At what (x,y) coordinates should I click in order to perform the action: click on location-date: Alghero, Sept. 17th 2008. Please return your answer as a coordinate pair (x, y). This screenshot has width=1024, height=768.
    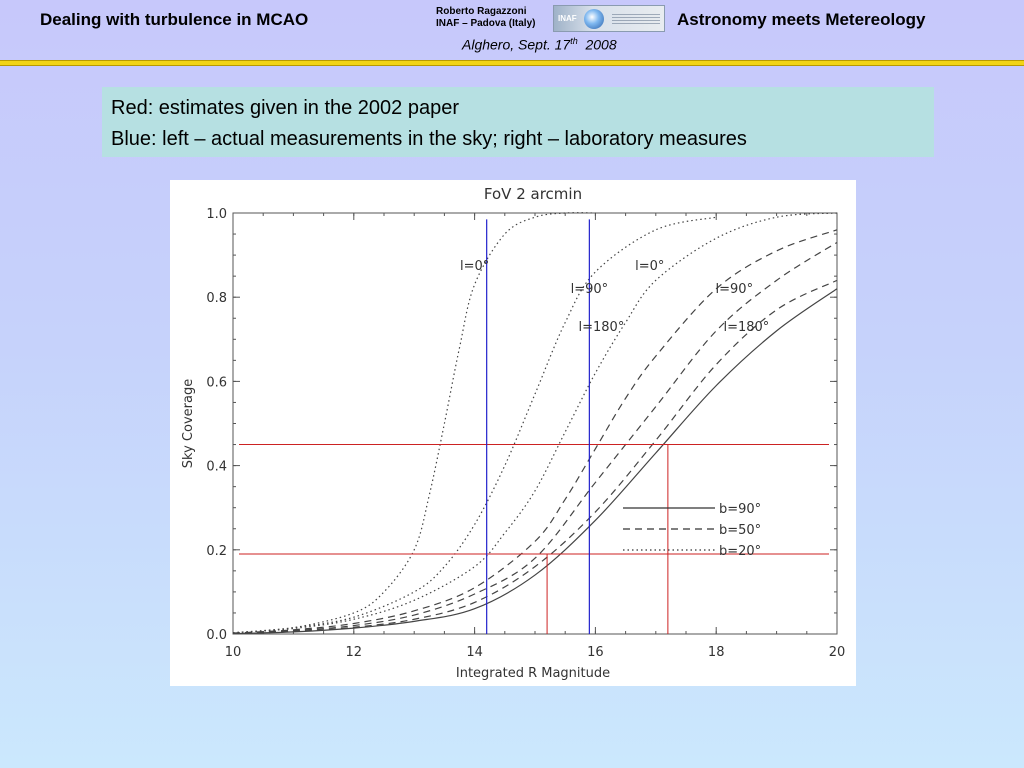
    Looking at the image, I should click on (539, 44).